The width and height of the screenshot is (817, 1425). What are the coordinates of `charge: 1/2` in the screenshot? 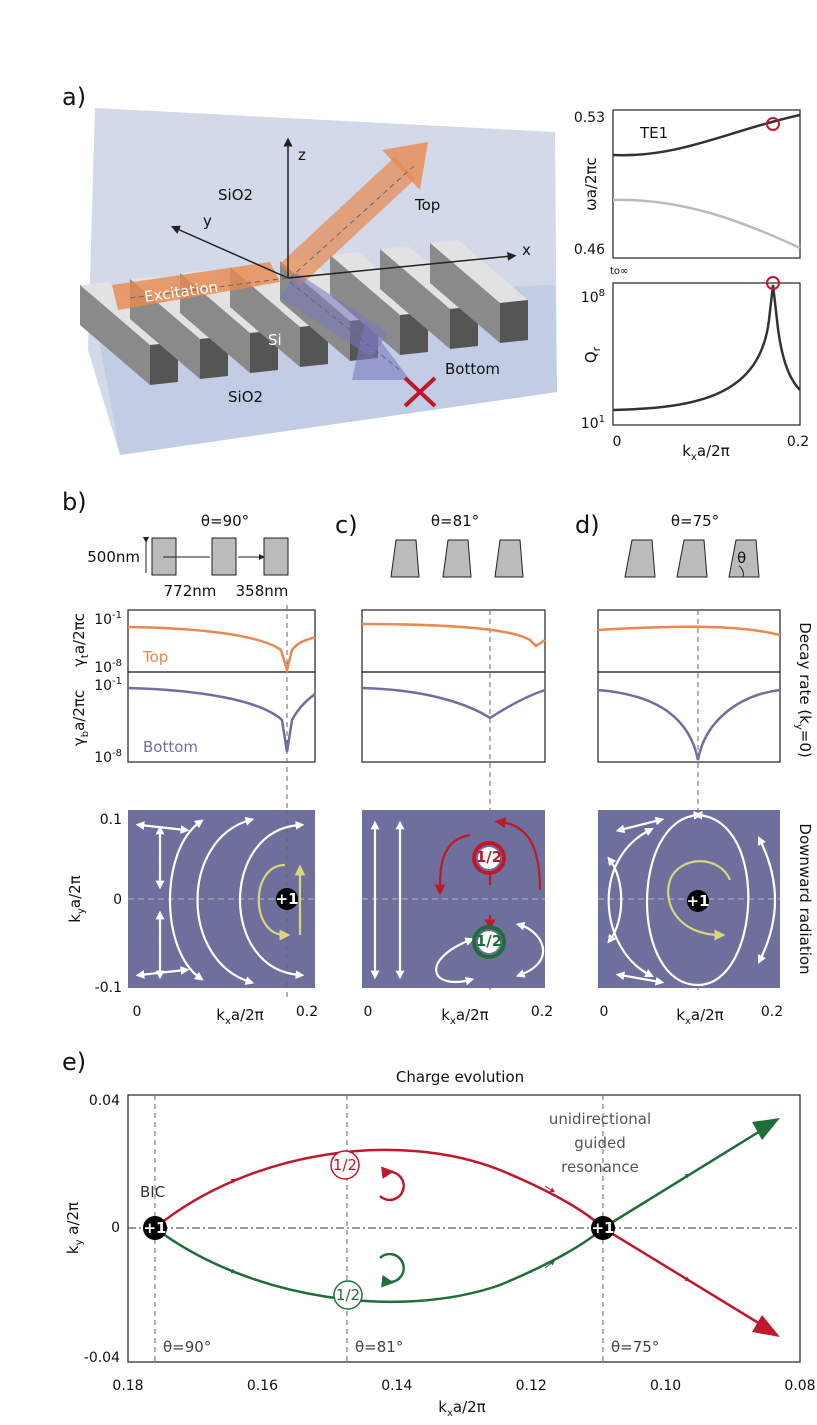 It's located at (489, 857).